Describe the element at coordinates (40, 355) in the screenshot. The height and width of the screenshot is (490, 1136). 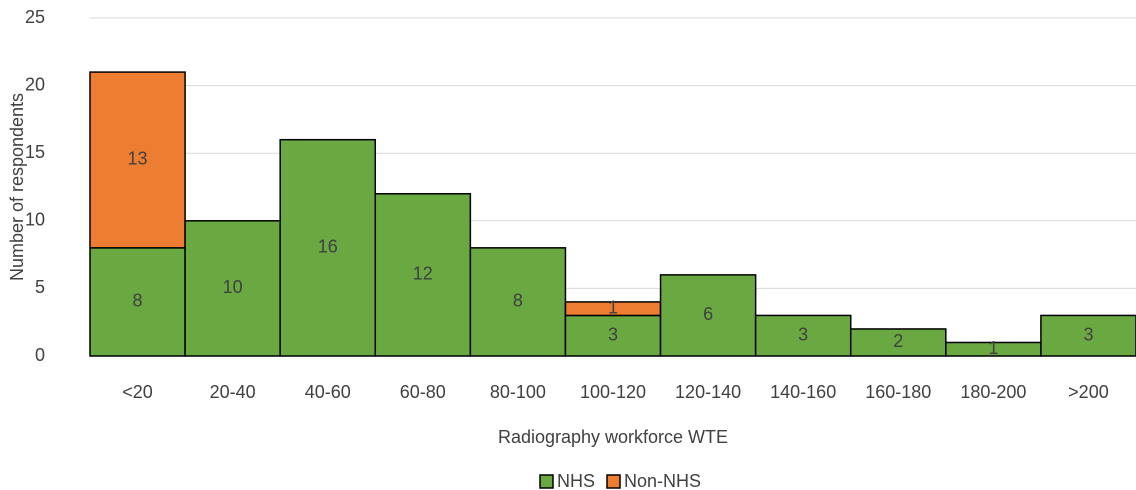
I see `y-tick-label: 0` at that location.